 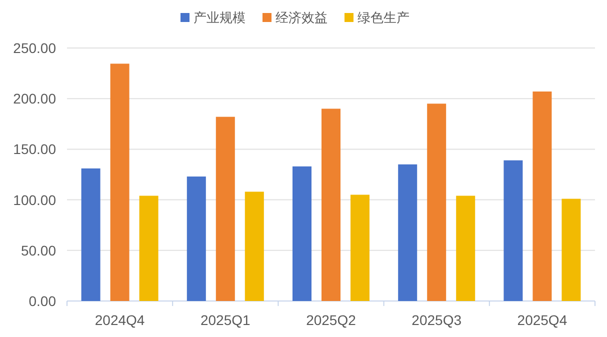 What do you see at coordinates (38, 250) in the screenshot?
I see `y-tick-label: 50.00` at bounding box center [38, 250].